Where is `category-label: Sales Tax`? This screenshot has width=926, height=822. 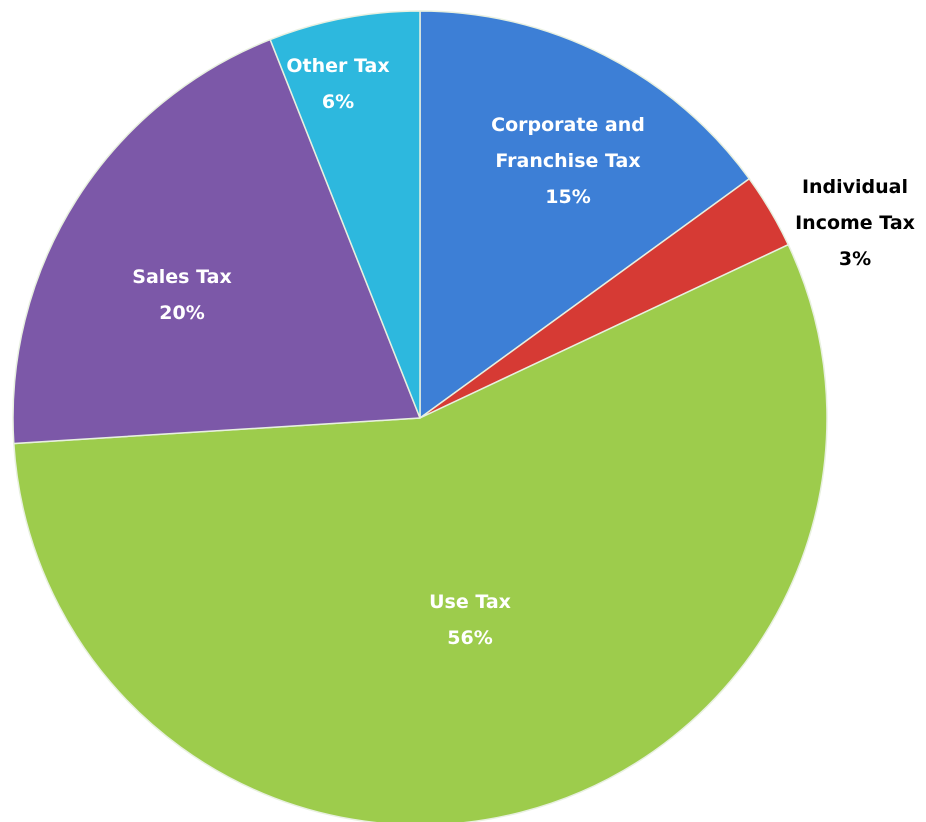
category-label: Sales Tax is located at coordinates (182, 277).